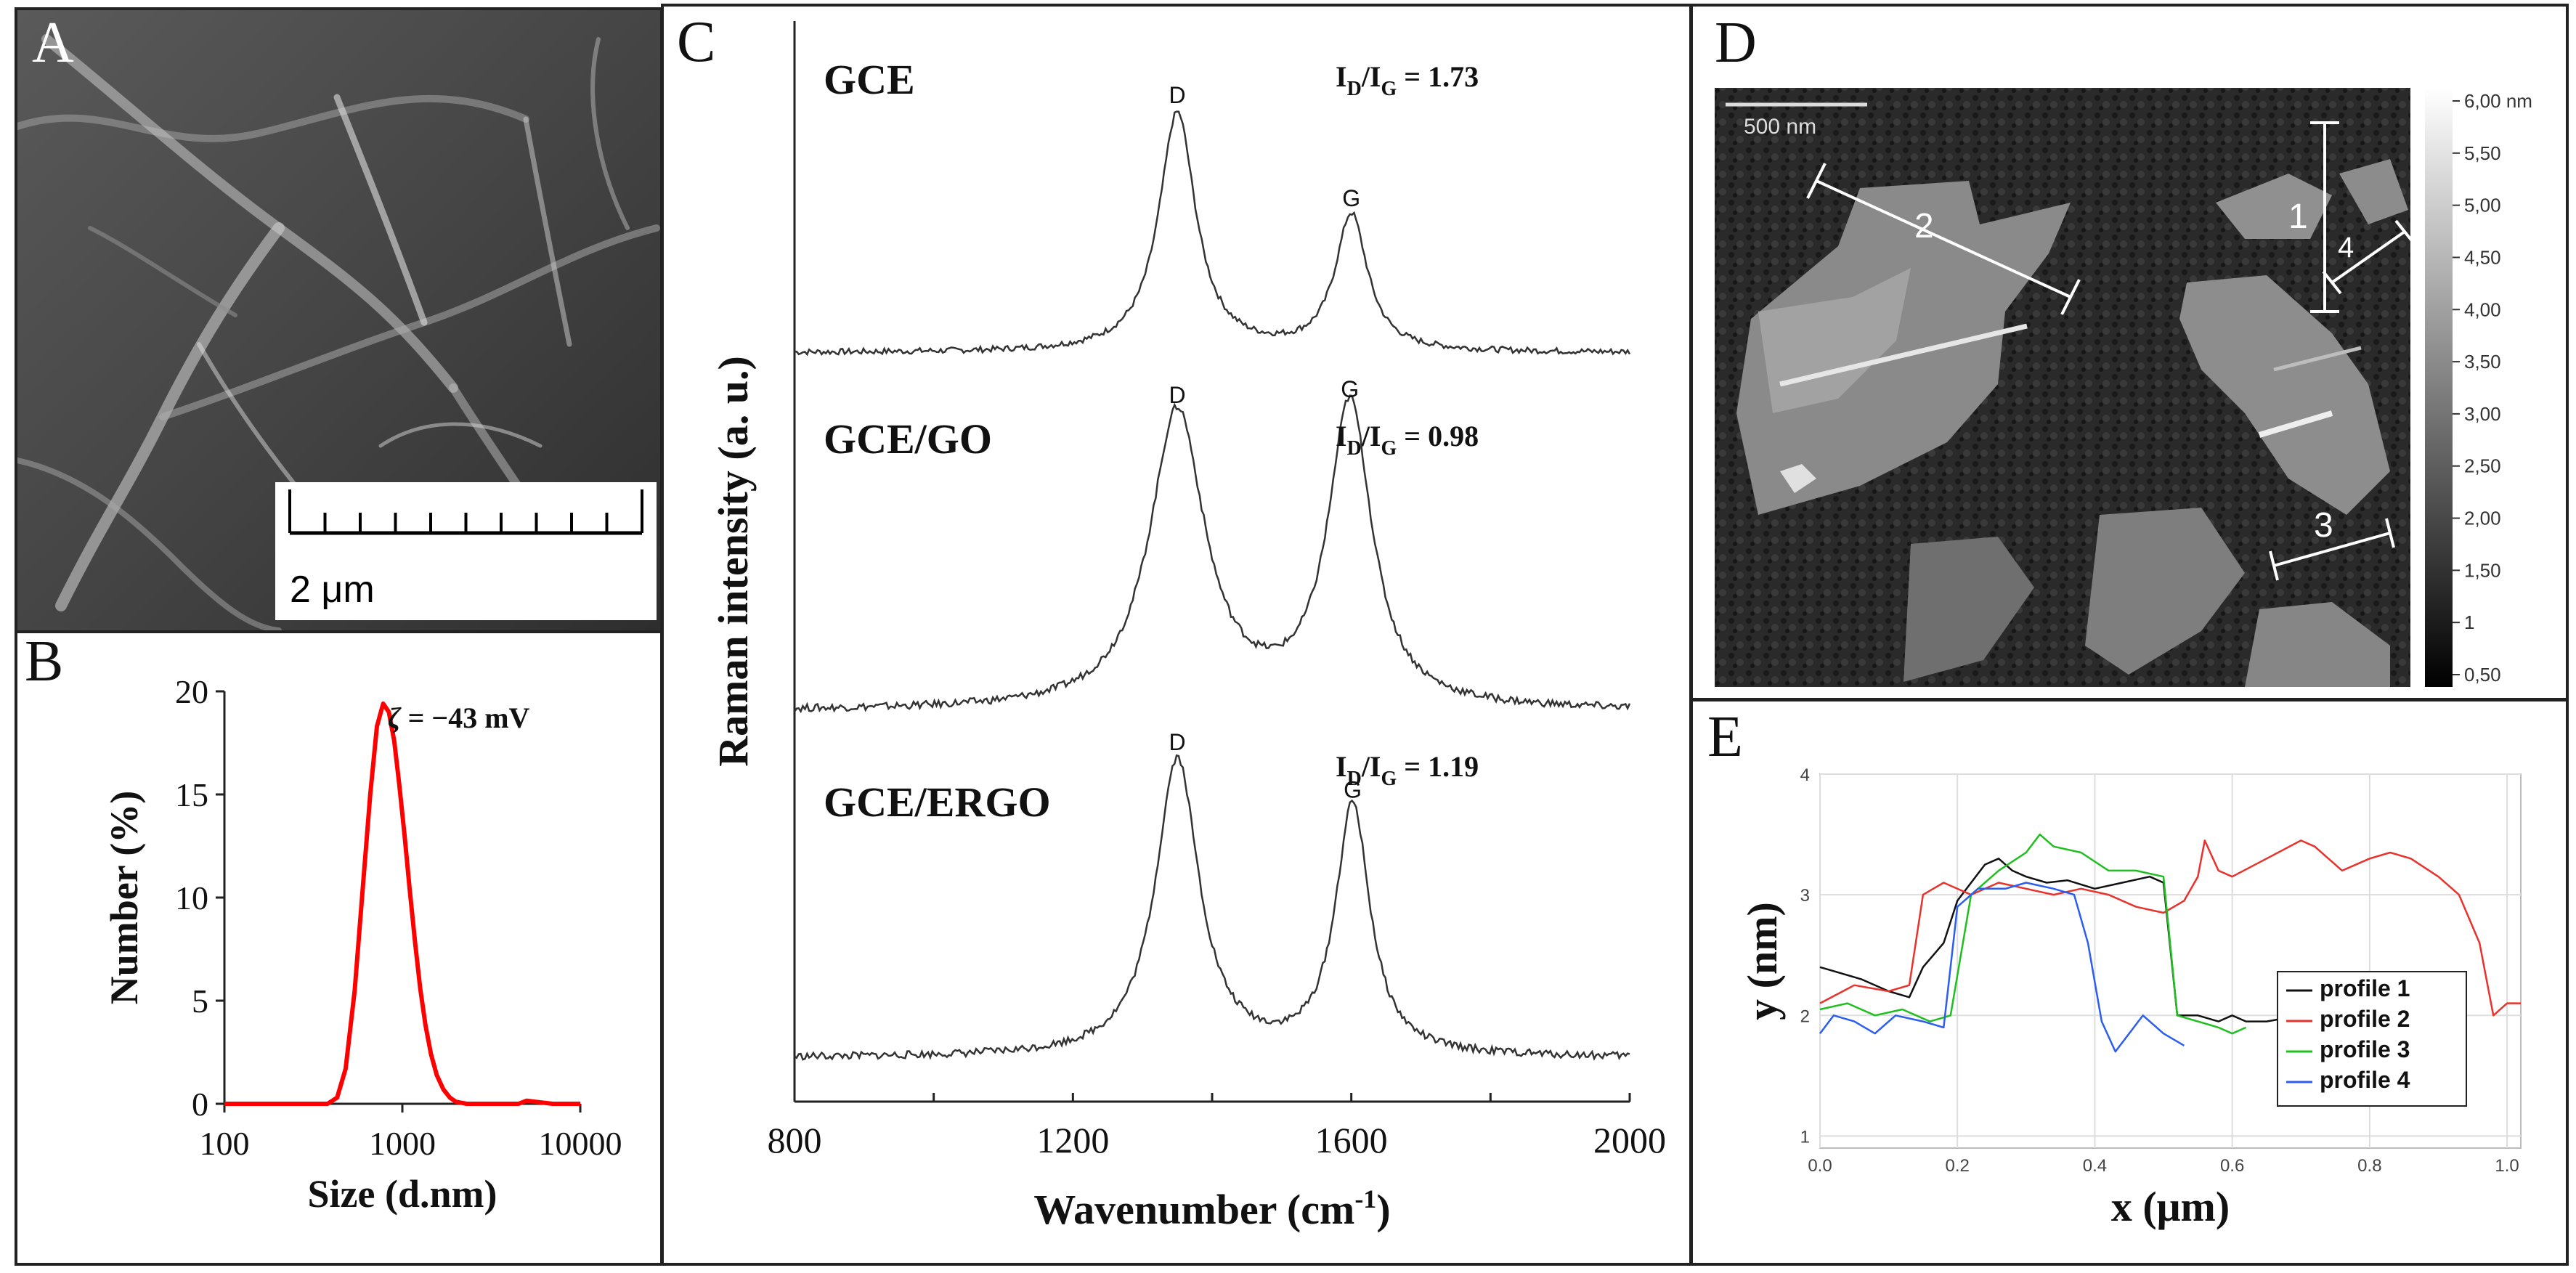  What do you see at coordinates (200, 1002) in the screenshot?
I see `y-tick-label: 5` at bounding box center [200, 1002].